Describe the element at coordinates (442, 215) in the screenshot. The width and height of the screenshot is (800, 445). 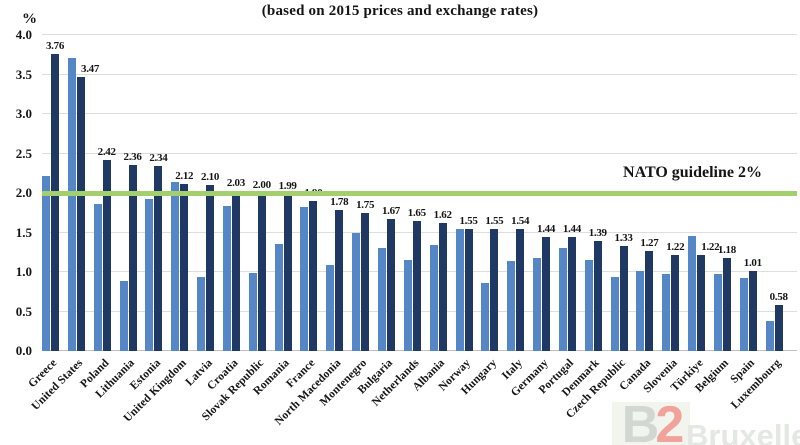
I see `value-label: 1.62` at that location.